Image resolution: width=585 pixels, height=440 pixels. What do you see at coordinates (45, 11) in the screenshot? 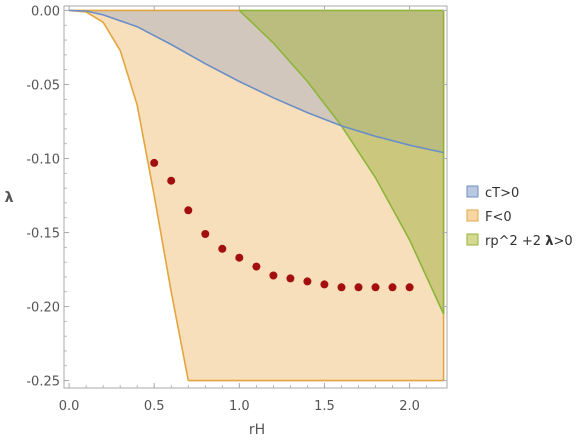
I see `y-tick-label: 0.00` at bounding box center [45, 11].